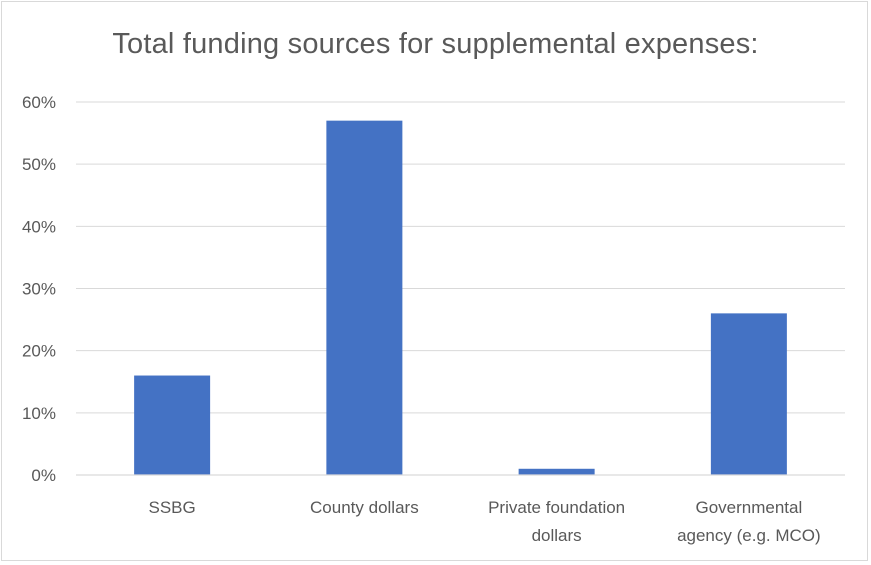 Image resolution: width=871 pixels, height=565 pixels. I want to click on y-tick-label: 30%, so click(39, 289).